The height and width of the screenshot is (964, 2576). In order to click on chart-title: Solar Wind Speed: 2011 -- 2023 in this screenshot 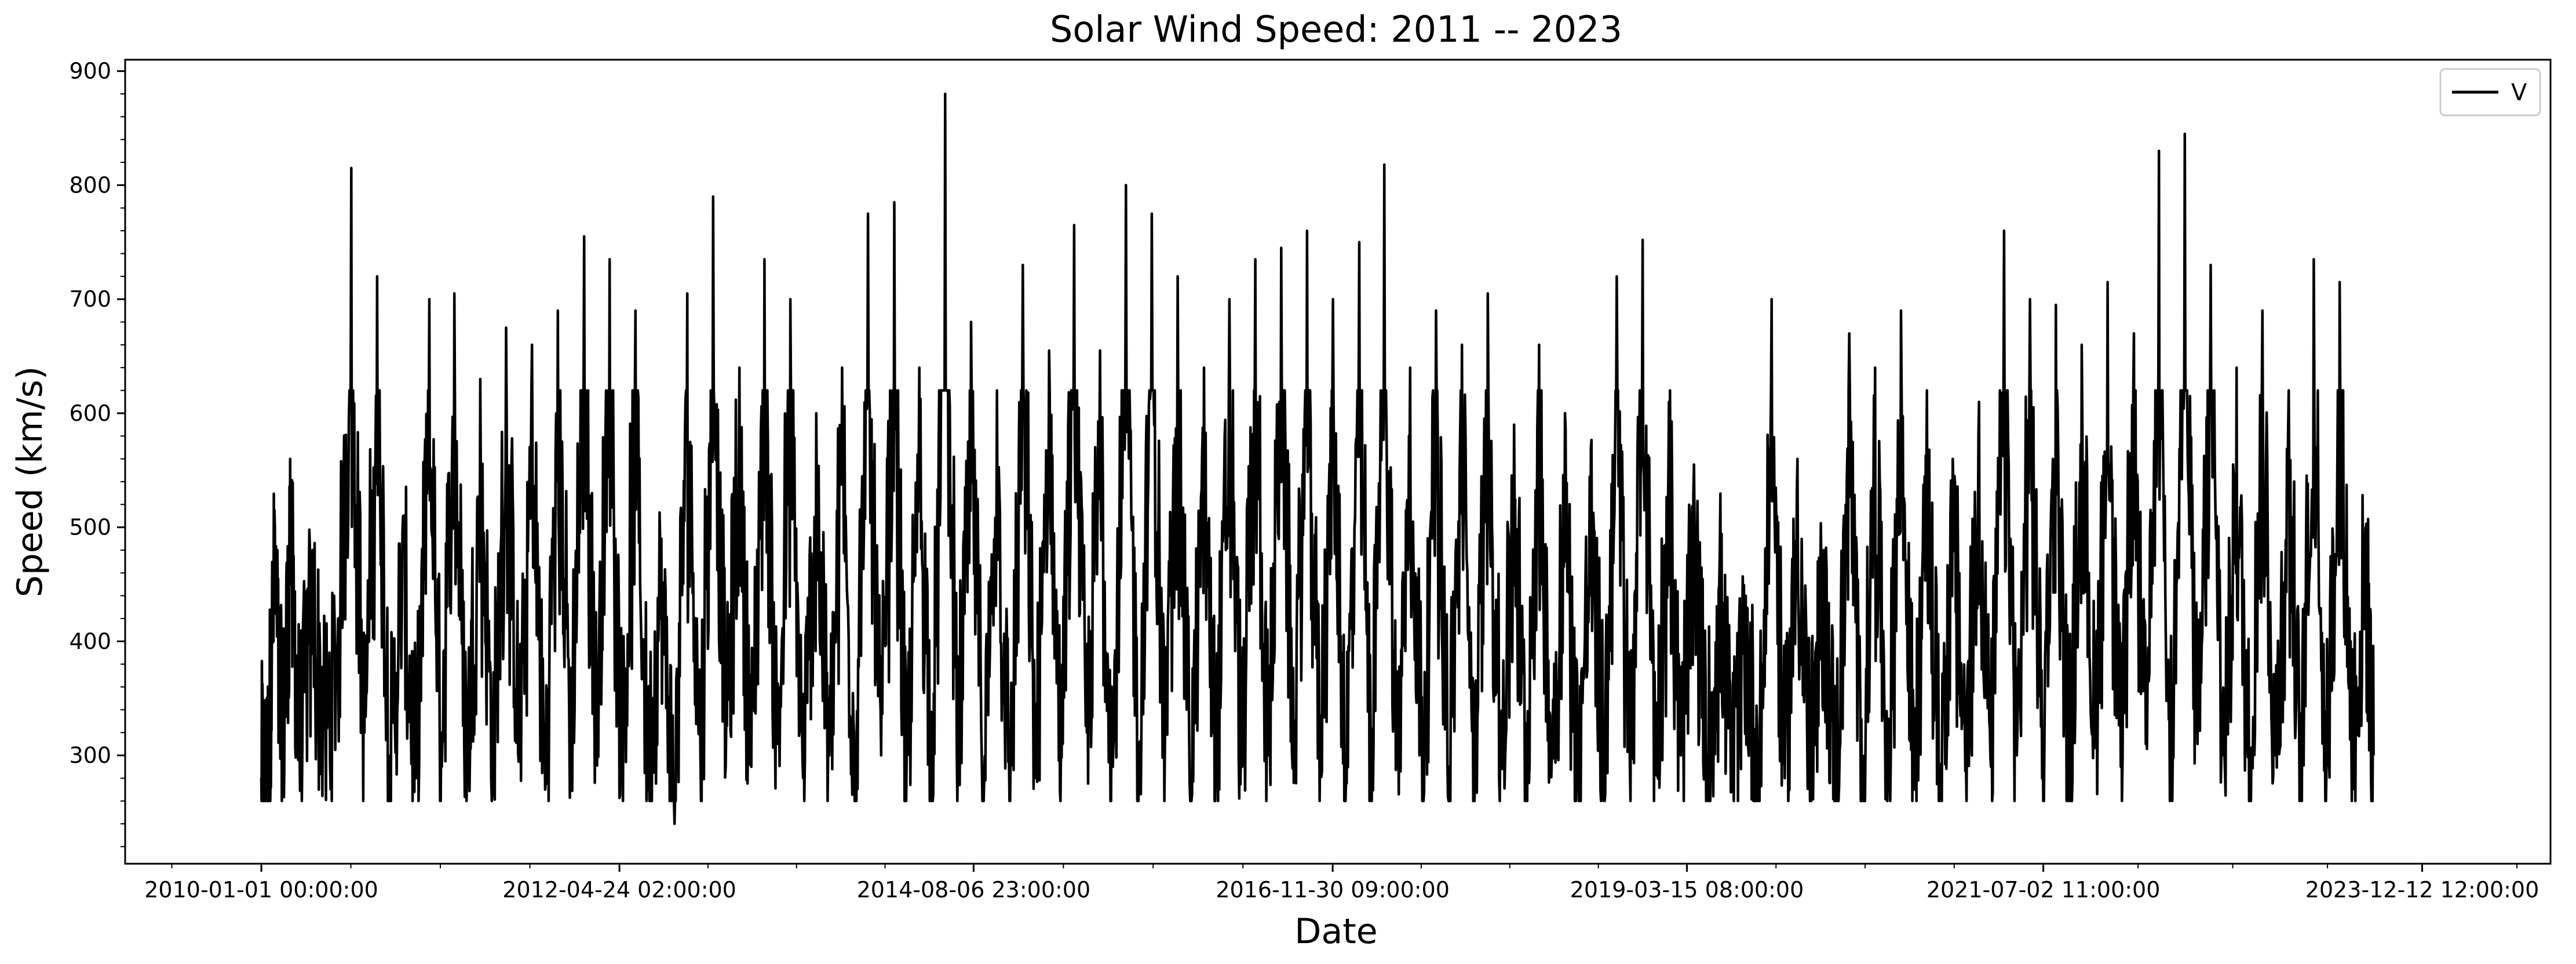, I will do `click(1336, 29)`.